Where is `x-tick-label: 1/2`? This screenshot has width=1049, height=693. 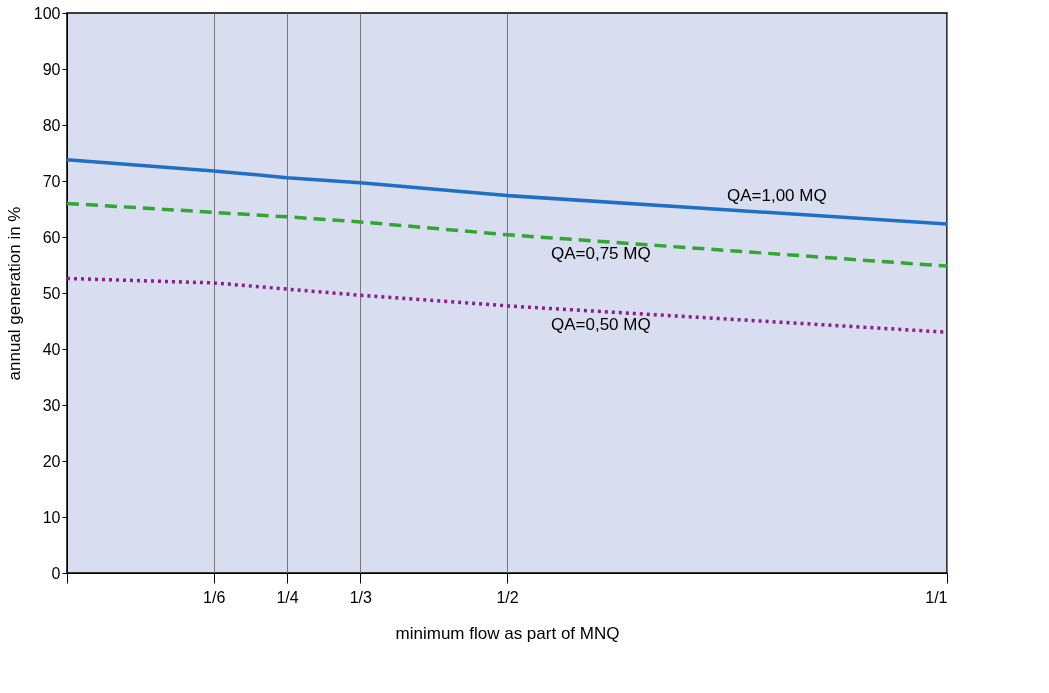 x-tick-label: 1/2 is located at coordinates (507, 597).